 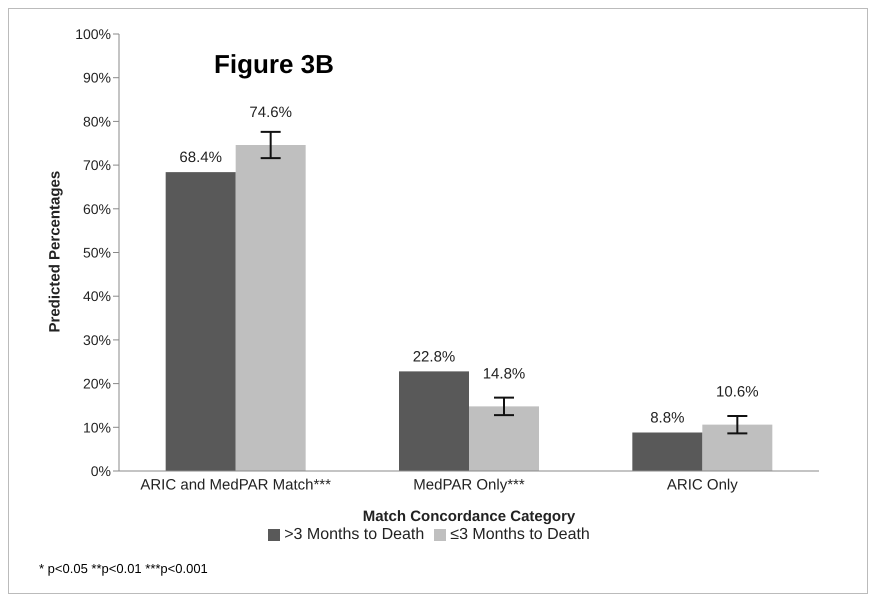 I want to click on data-label: 14.8%, so click(x=504, y=373).